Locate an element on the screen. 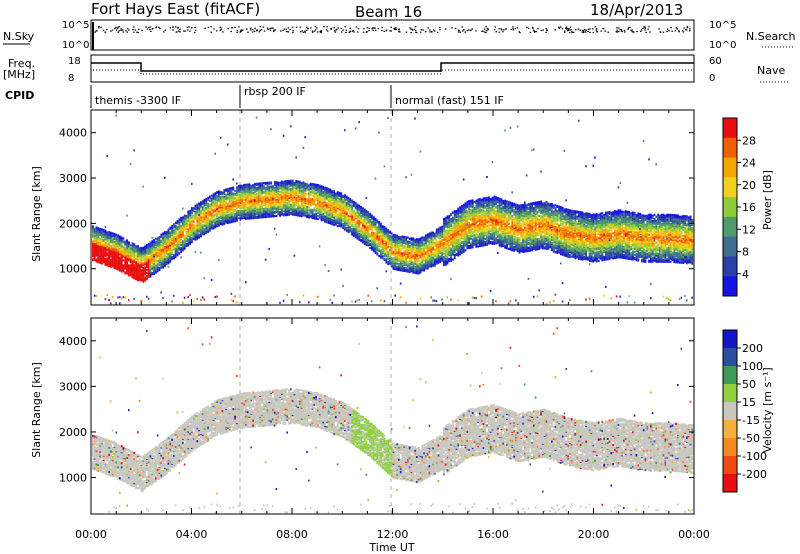 The image size is (800, 554). nave-tick-bottom: 0 is located at coordinates (712, 78).